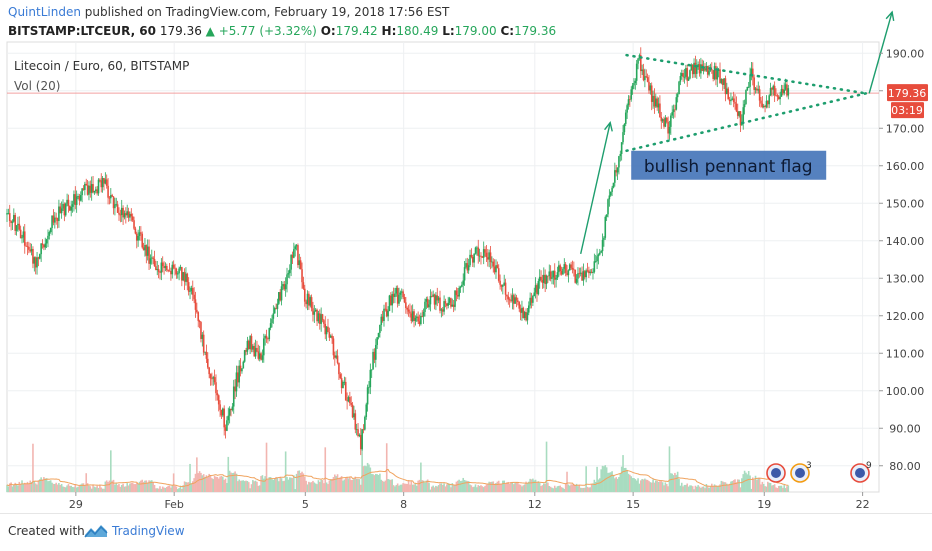 Image resolution: width=932 pixels, height=551 pixels. What do you see at coordinates (905, 53) in the screenshot?
I see `price-tick-label: 190.00` at bounding box center [905, 53].